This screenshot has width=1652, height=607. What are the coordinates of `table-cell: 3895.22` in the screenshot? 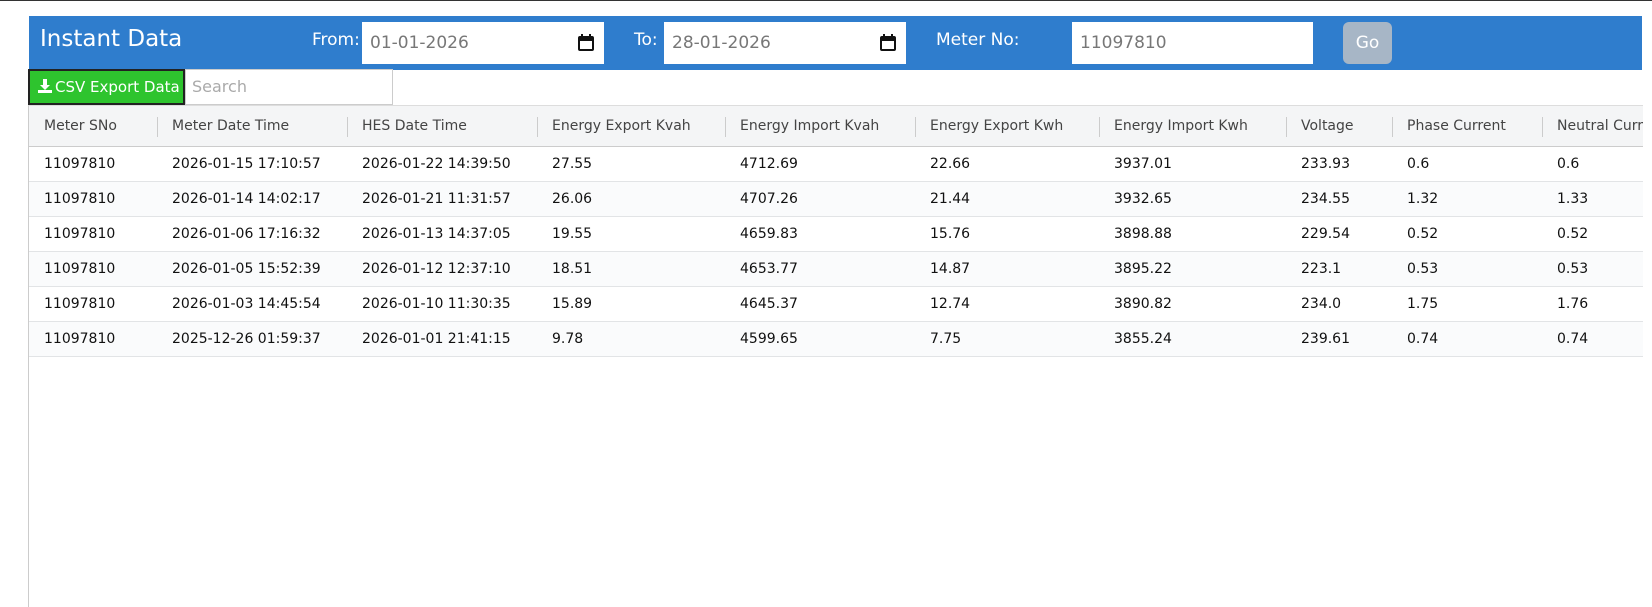 It's located at (1192, 269).